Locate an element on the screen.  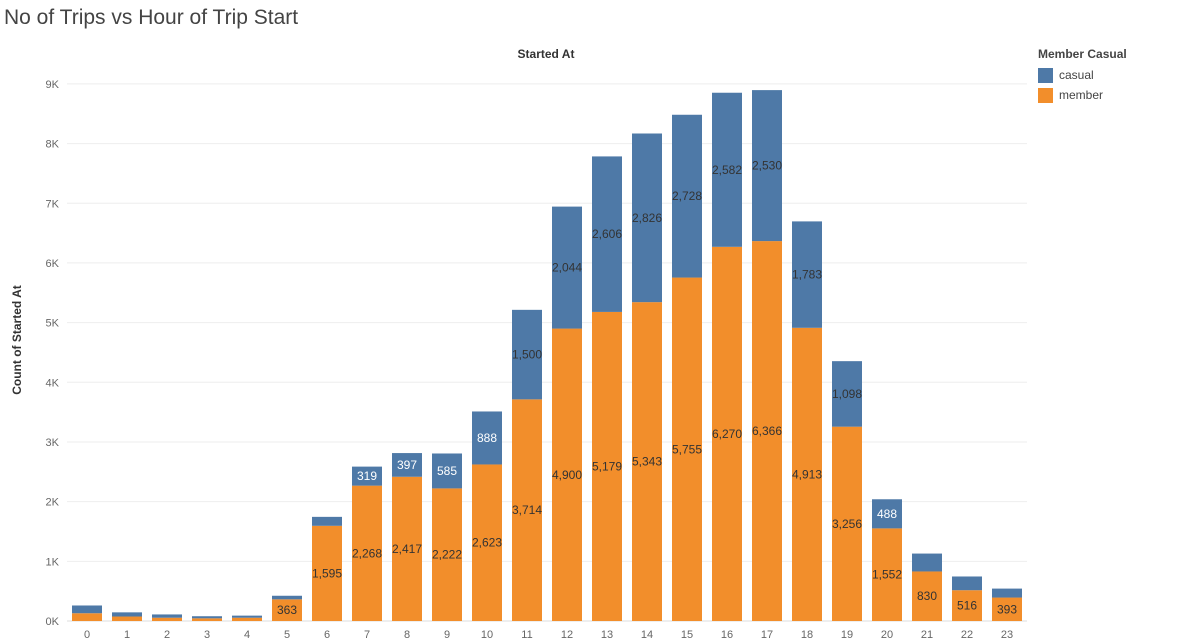
y-tick-label: 3K is located at coordinates (53, 443).